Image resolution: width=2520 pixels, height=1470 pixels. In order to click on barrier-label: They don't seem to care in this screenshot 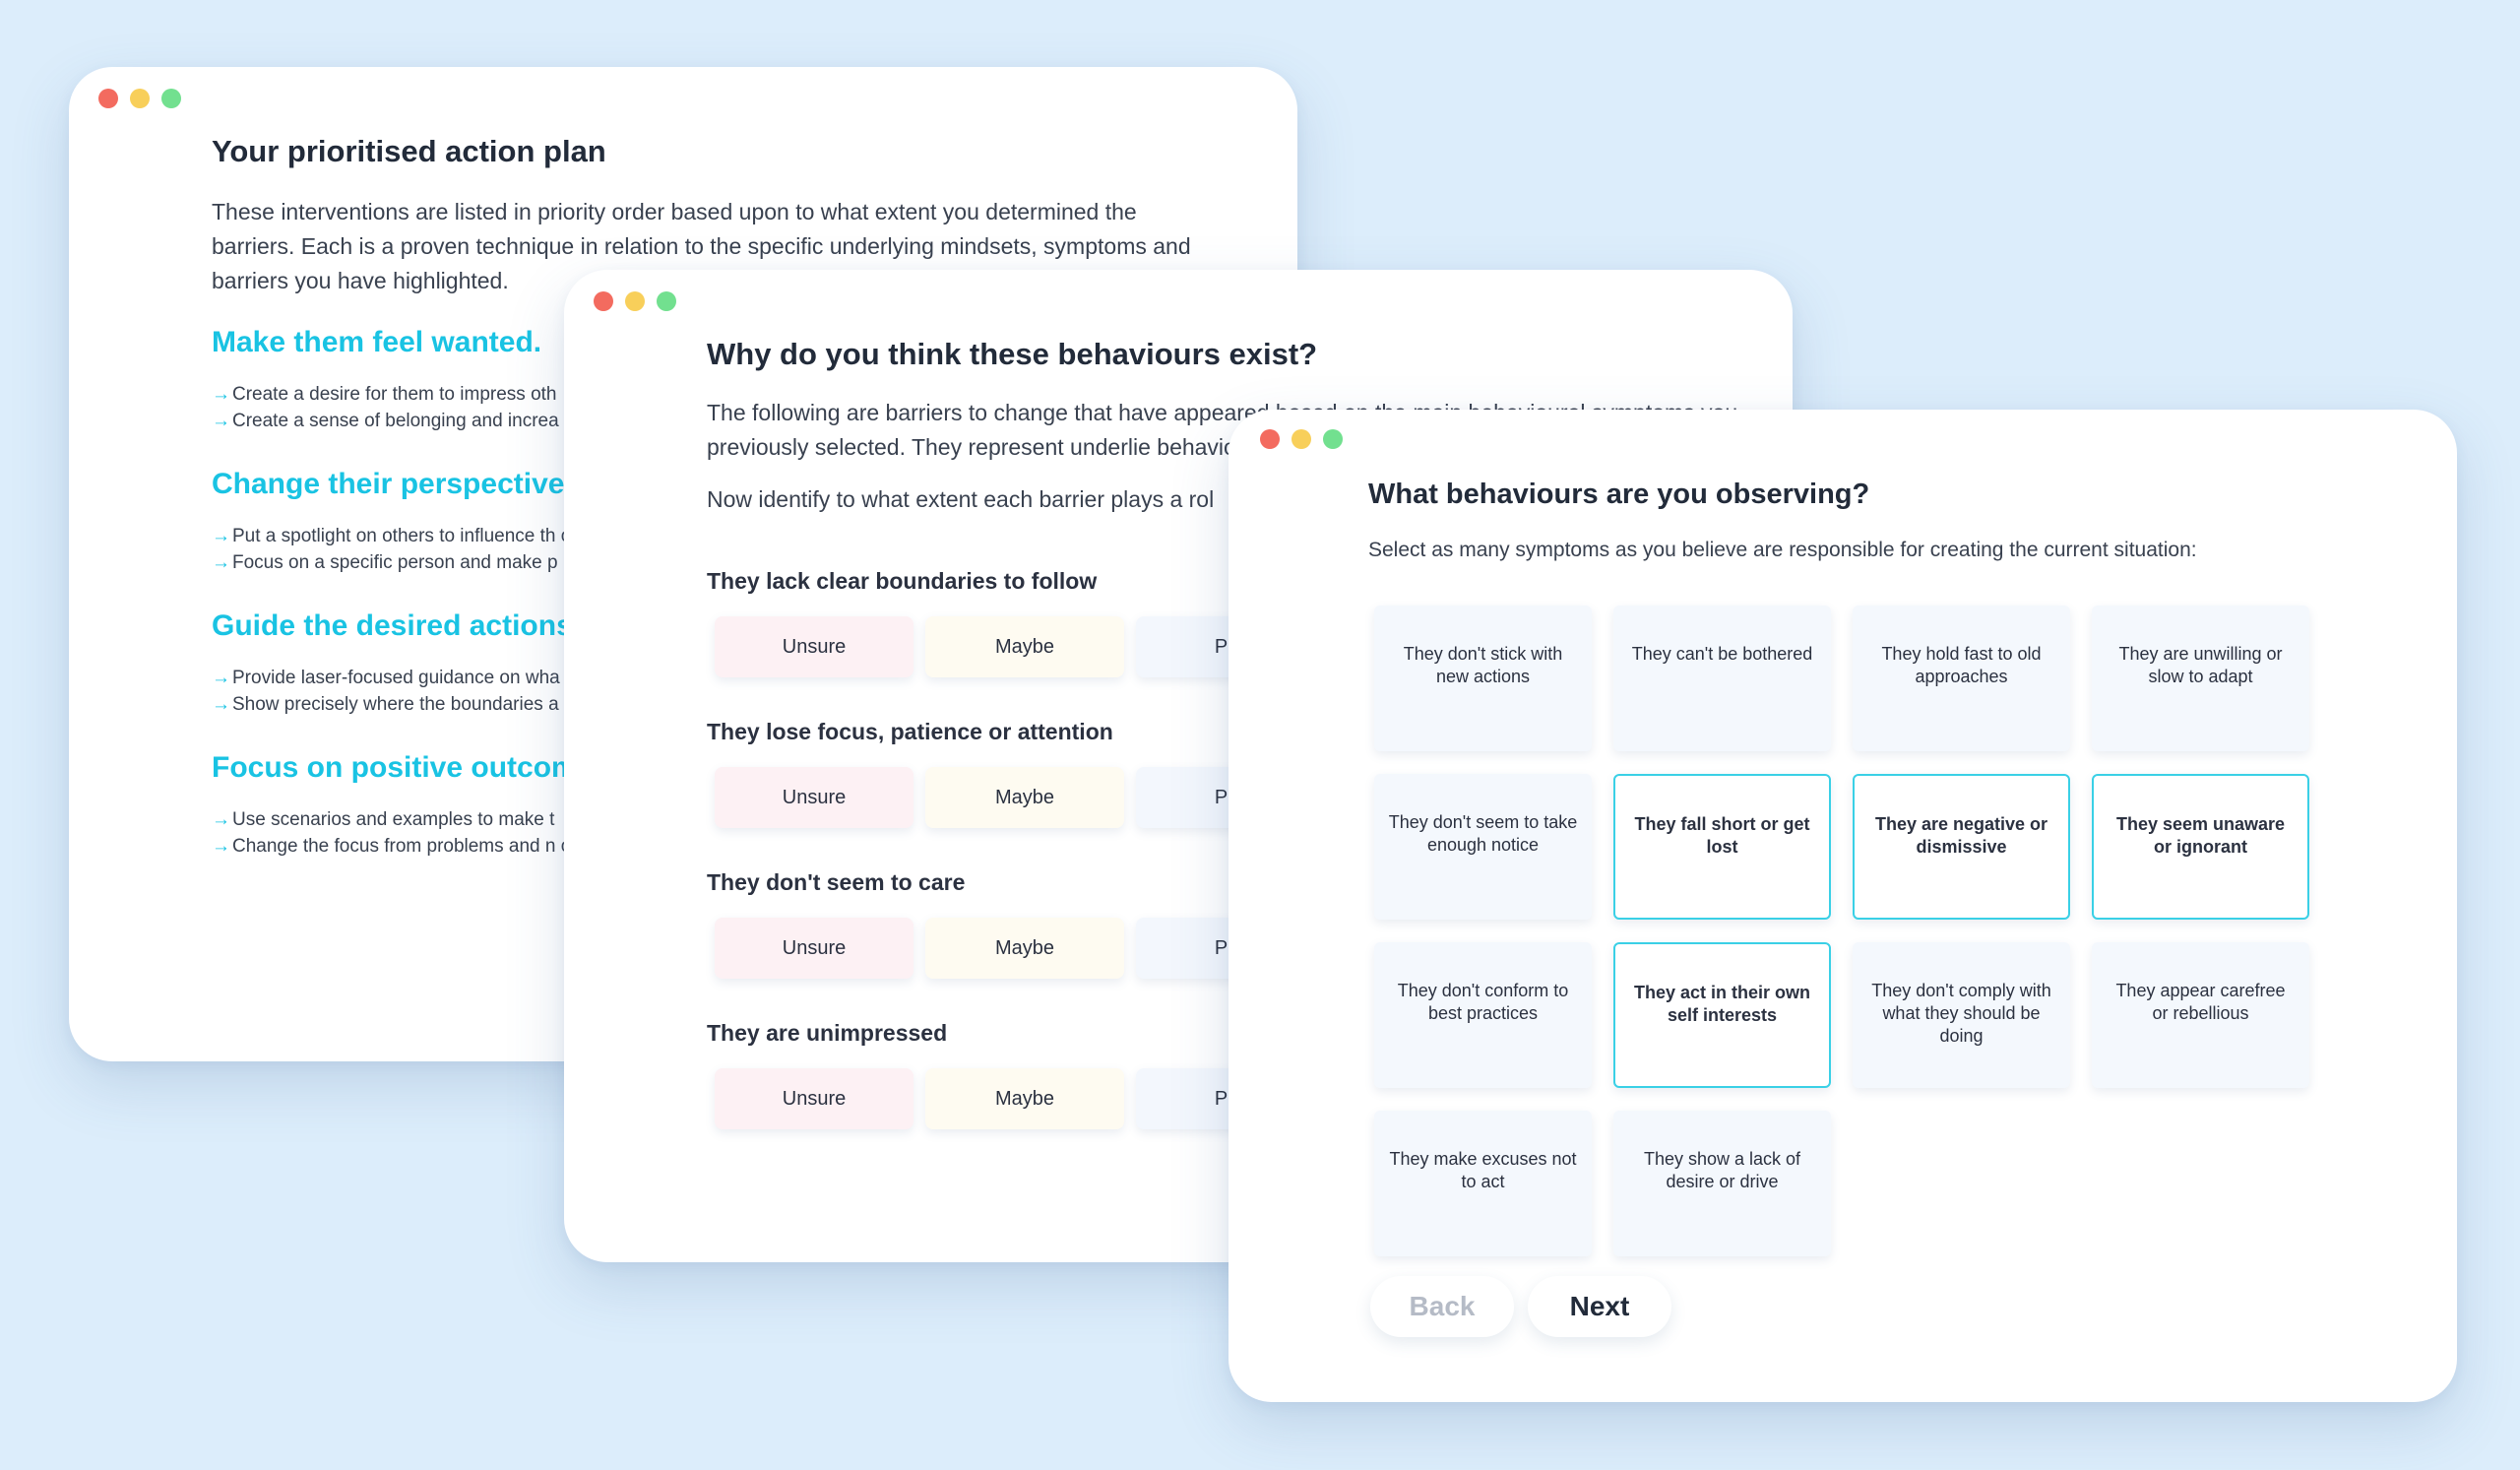, I will do `click(836, 882)`.